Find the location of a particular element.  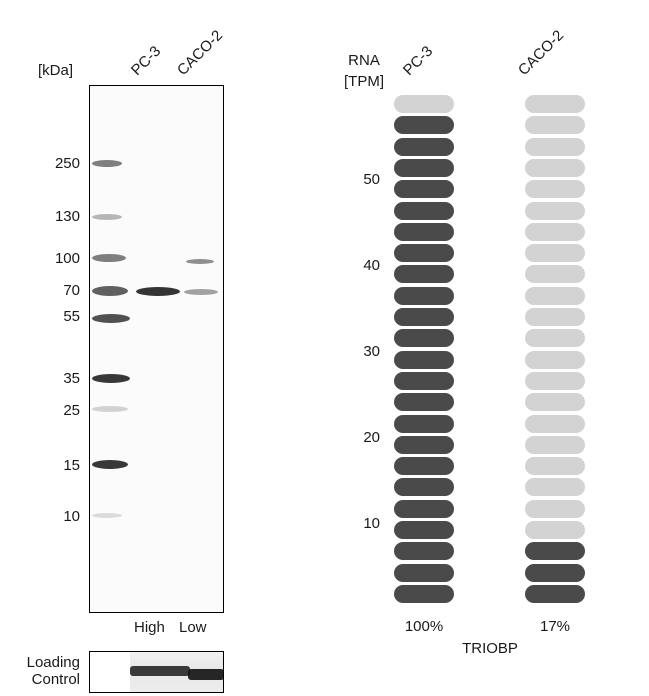

pc3-percent: 100% is located at coordinates (424, 626).